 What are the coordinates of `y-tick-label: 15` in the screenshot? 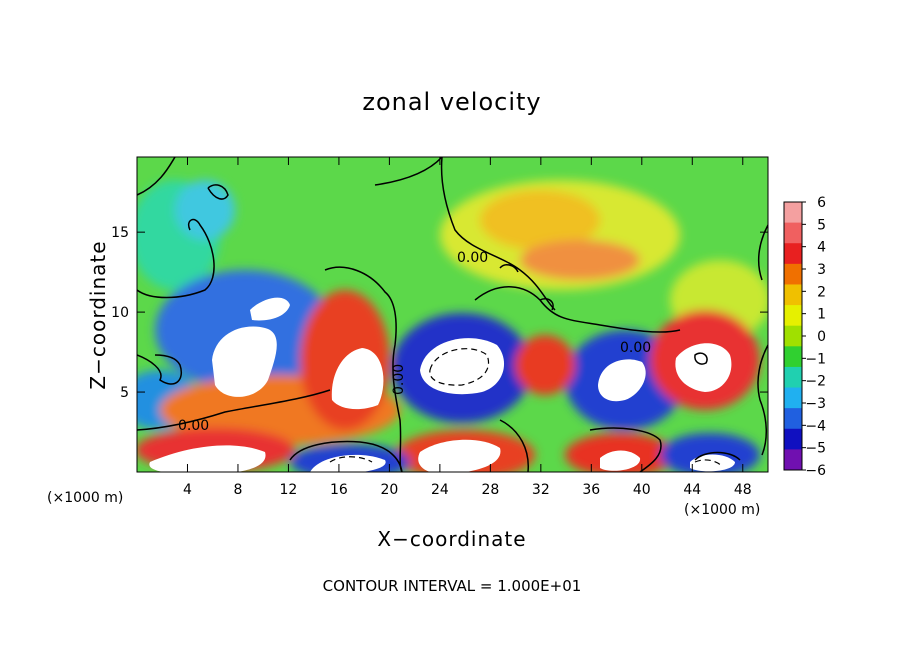 It's located at (120, 233).